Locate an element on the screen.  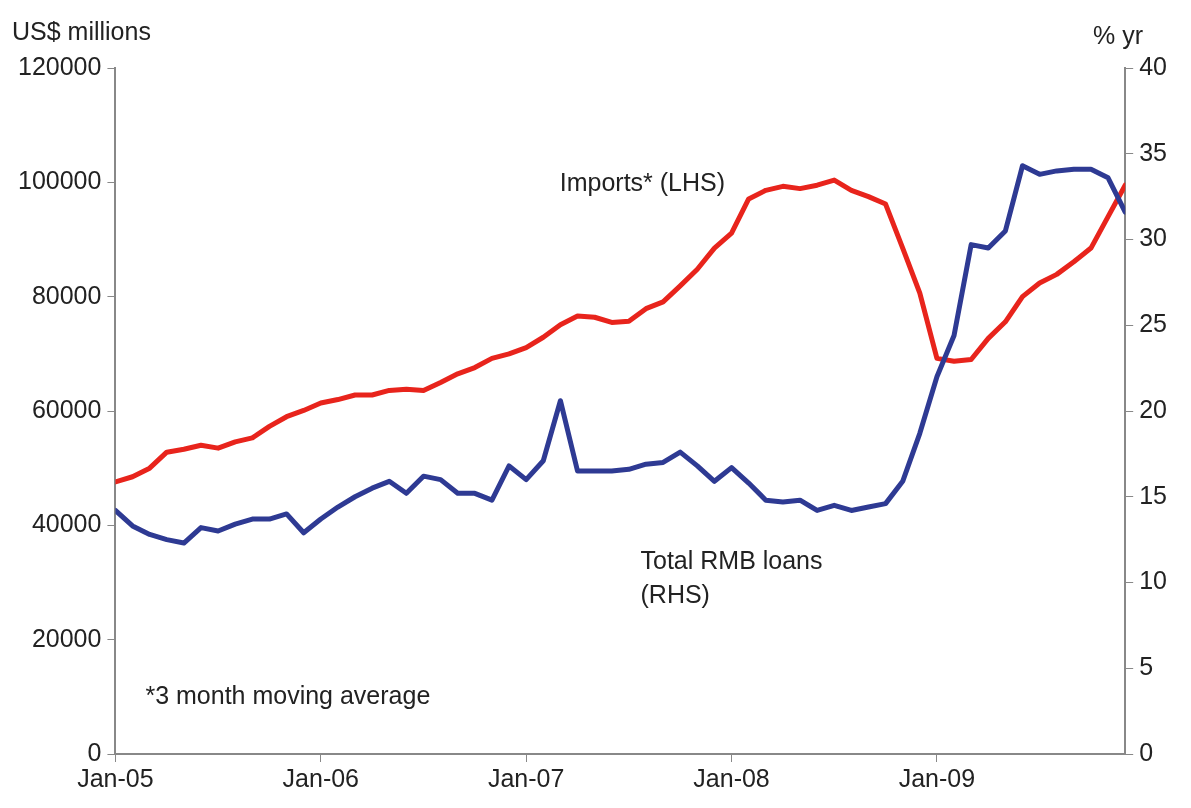
y2-tick-label: 30 is located at coordinates (1153, 237).